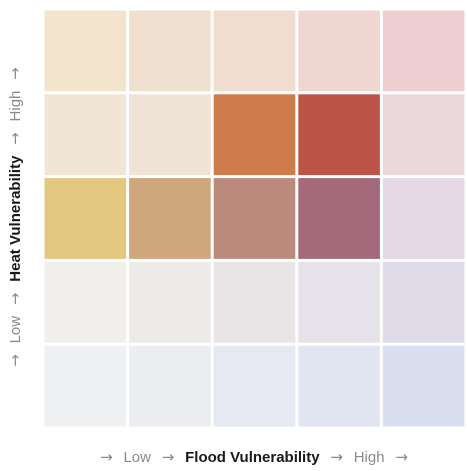 This screenshot has width=467, height=471. I want to click on y-axis-label: → Low → Heat Vulnerability → High →, so click(15, 217).